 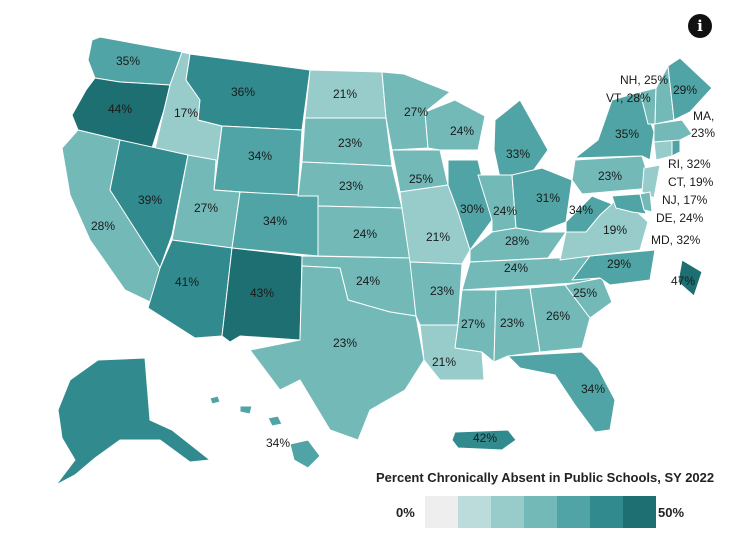 What do you see at coordinates (548, 198) in the screenshot?
I see `state-value-label: 31%` at bounding box center [548, 198].